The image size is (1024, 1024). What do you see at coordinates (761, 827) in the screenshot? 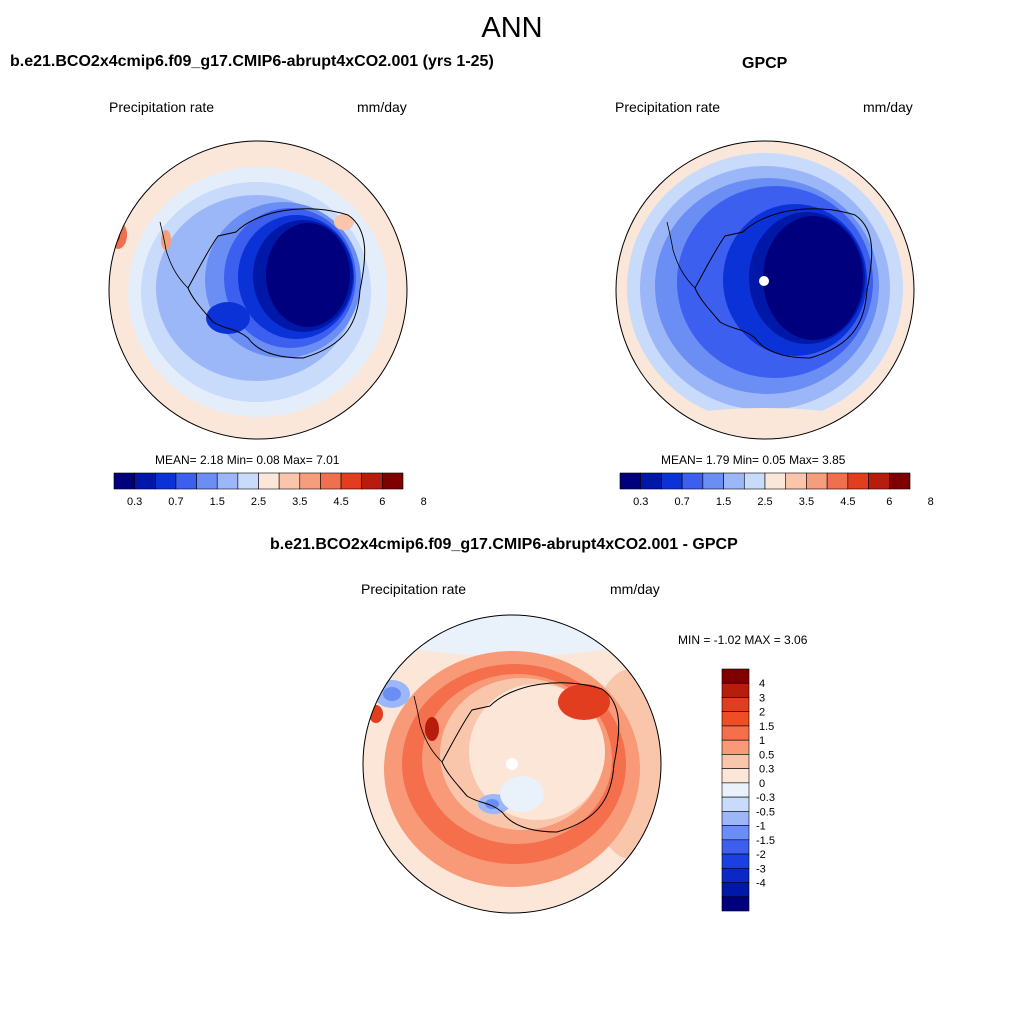
I see `colorbar-tick-label: -1` at bounding box center [761, 827].